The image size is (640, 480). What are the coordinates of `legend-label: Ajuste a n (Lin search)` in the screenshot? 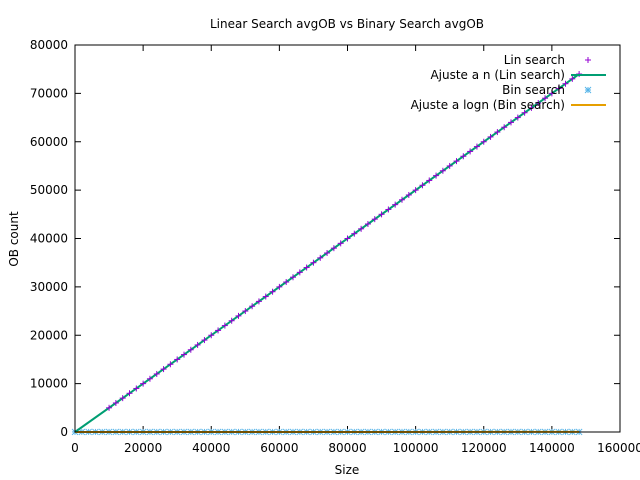 It's located at (497, 75).